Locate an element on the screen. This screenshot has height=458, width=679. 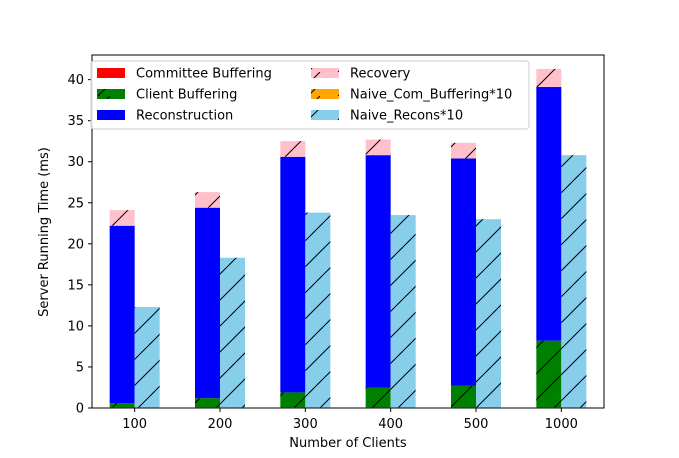
legend-label-recovery: Recovery is located at coordinates (380, 74).